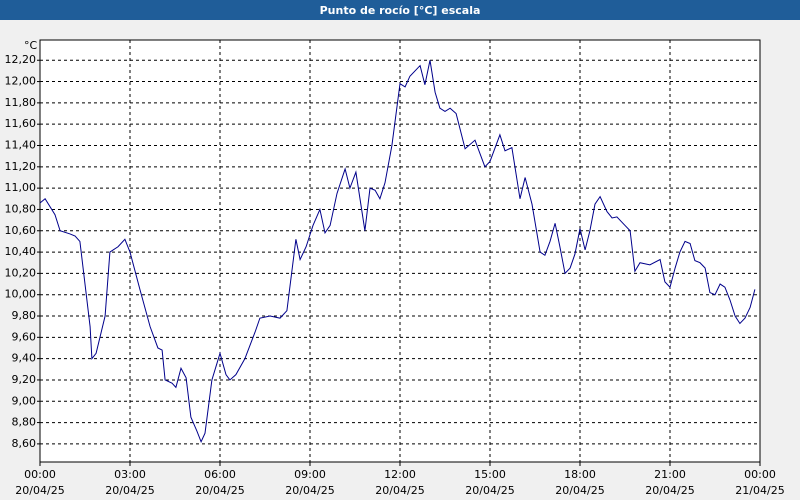 The image size is (800, 500). What do you see at coordinates (21, 81) in the screenshot?
I see `y-tick-label: 12,00` at bounding box center [21, 81].